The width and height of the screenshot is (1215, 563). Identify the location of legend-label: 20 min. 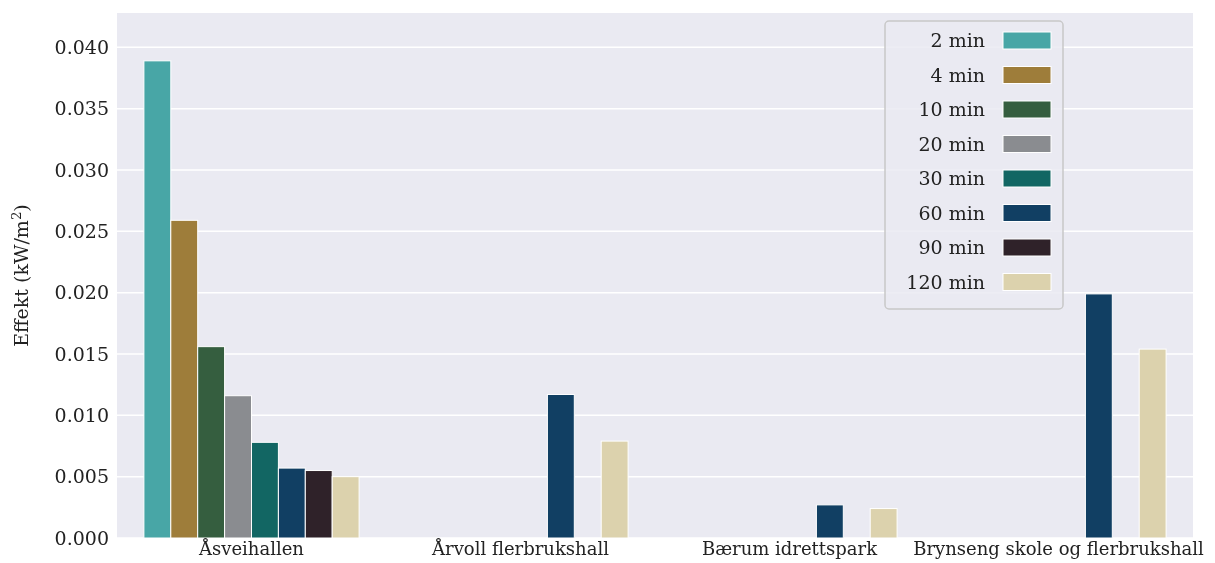
(951, 143).